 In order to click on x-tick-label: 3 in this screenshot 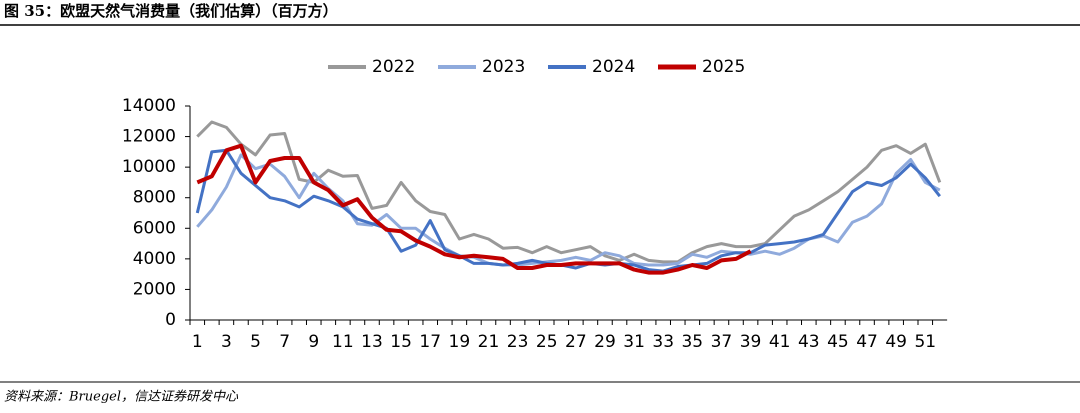, I will do `click(226, 342)`.